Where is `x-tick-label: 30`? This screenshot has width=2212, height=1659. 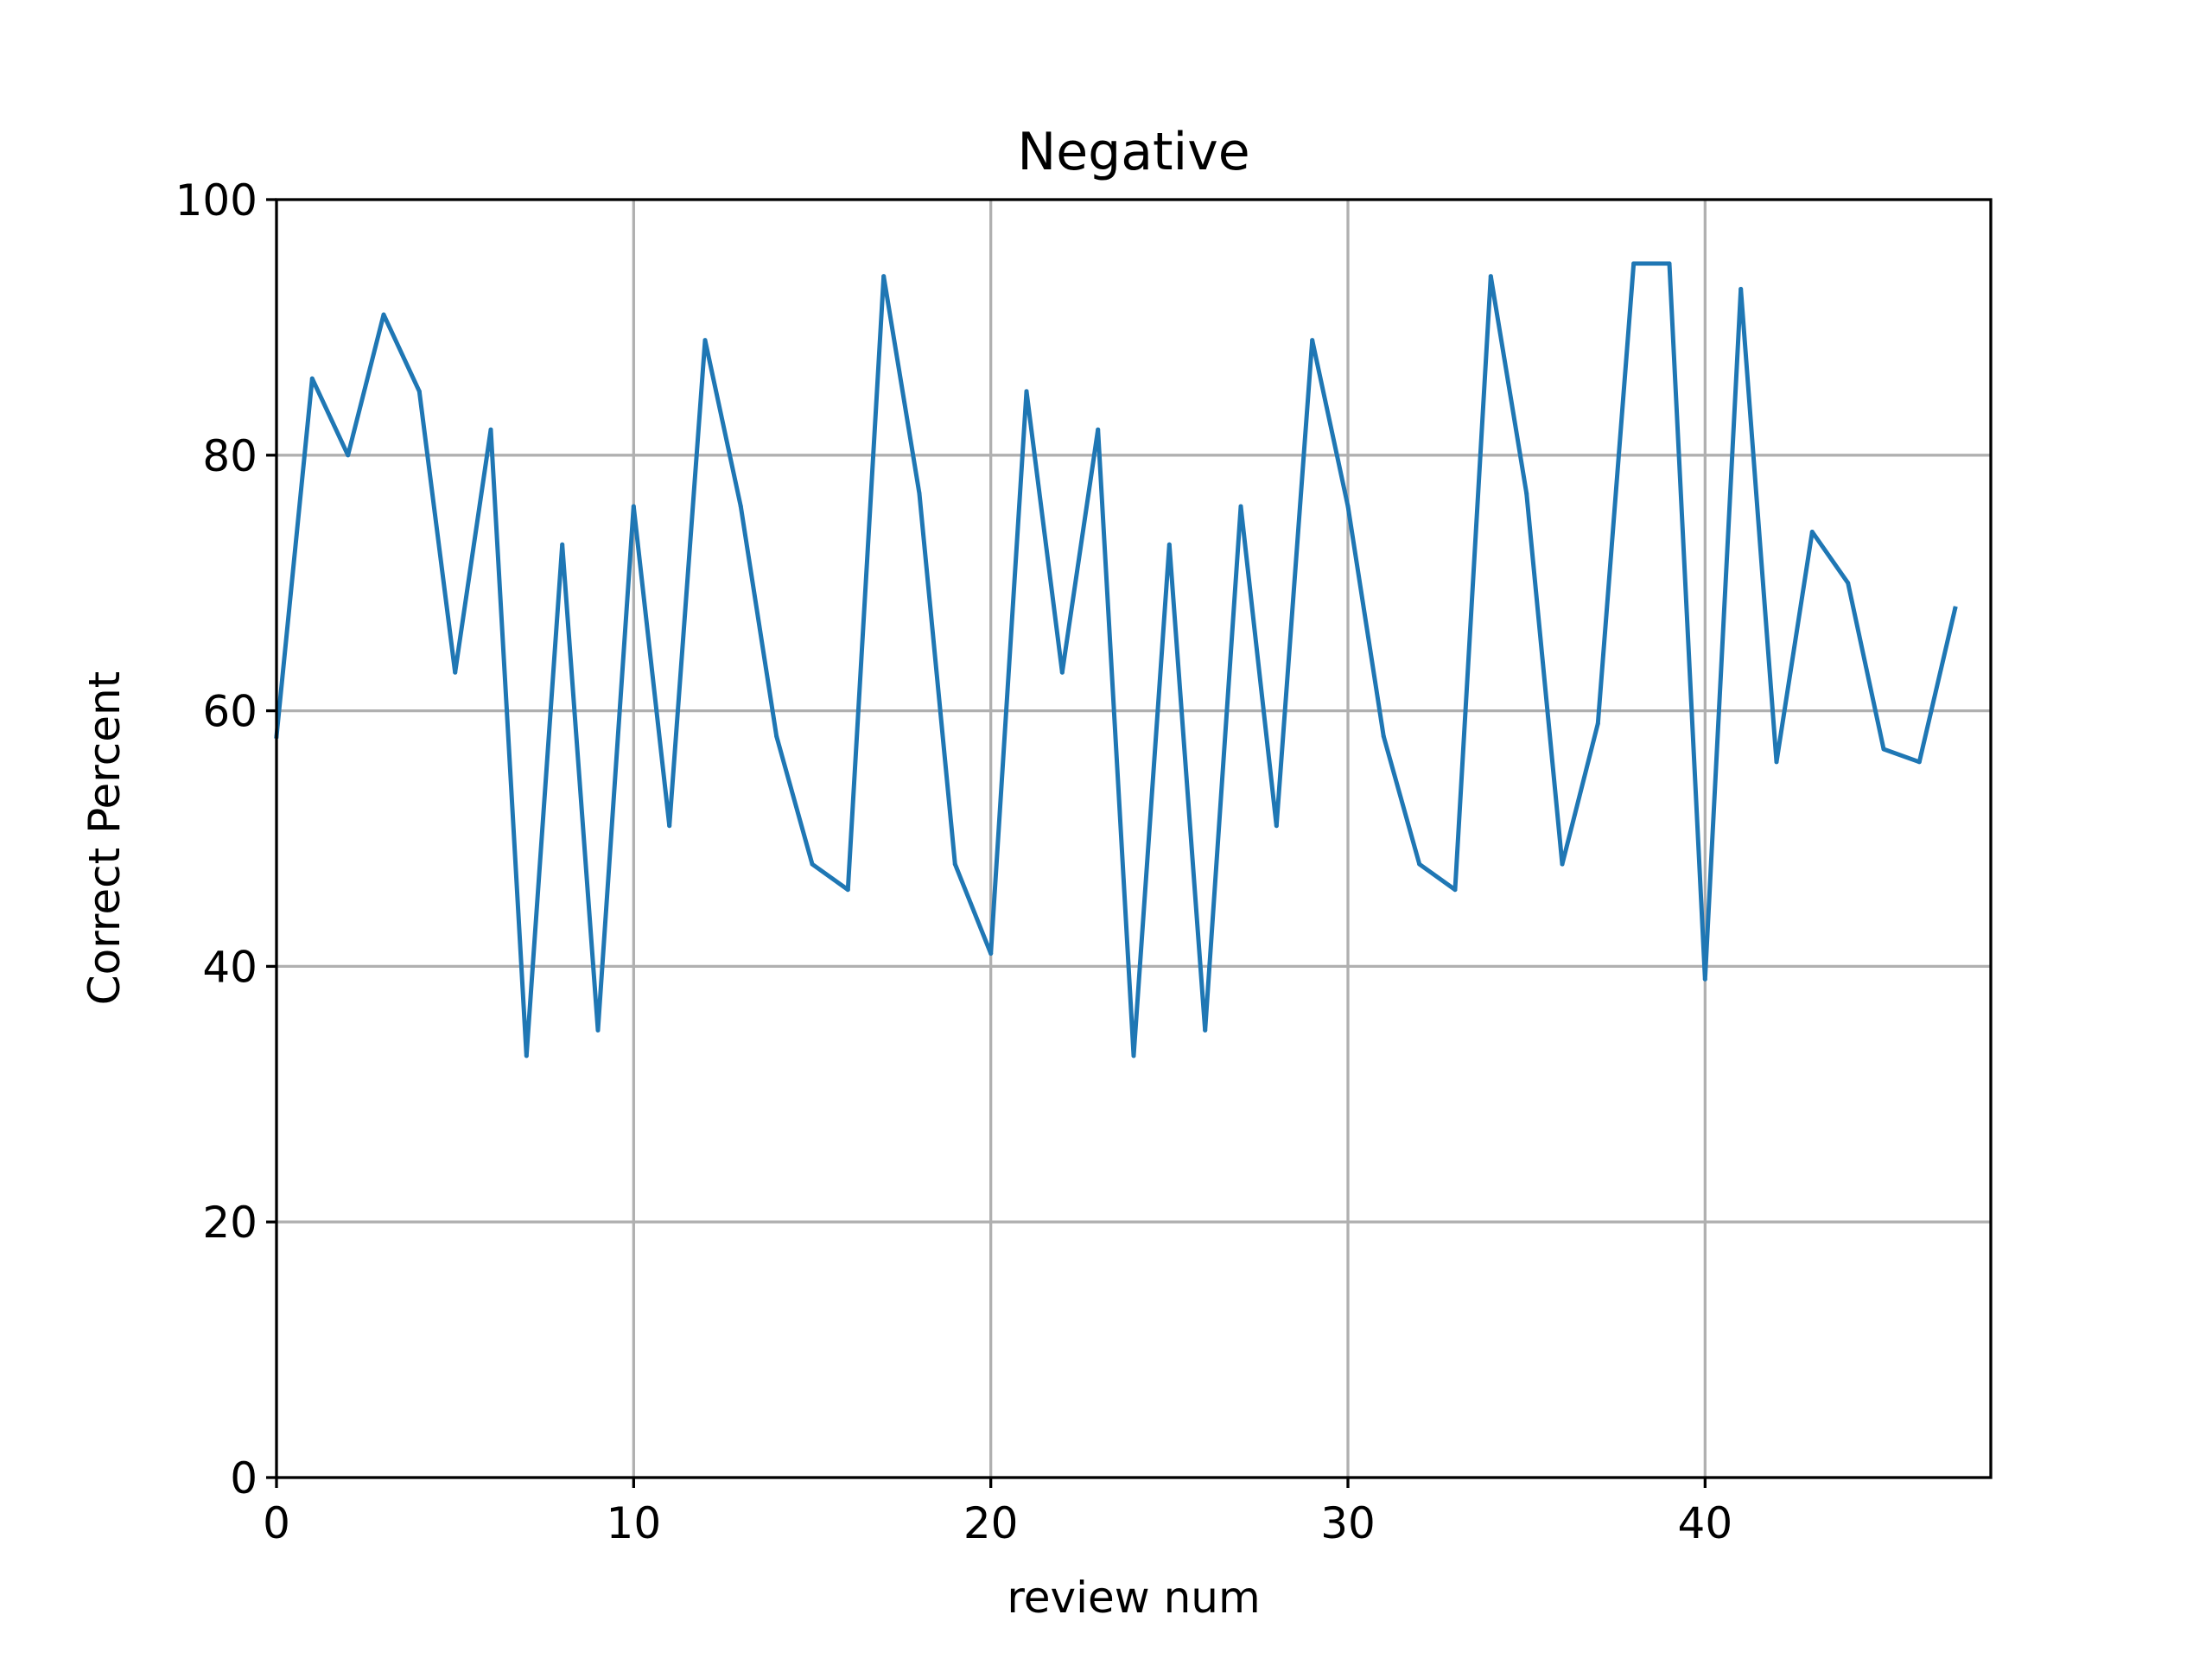
x-tick-label: 30 is located at coordinates (1348, 1523).